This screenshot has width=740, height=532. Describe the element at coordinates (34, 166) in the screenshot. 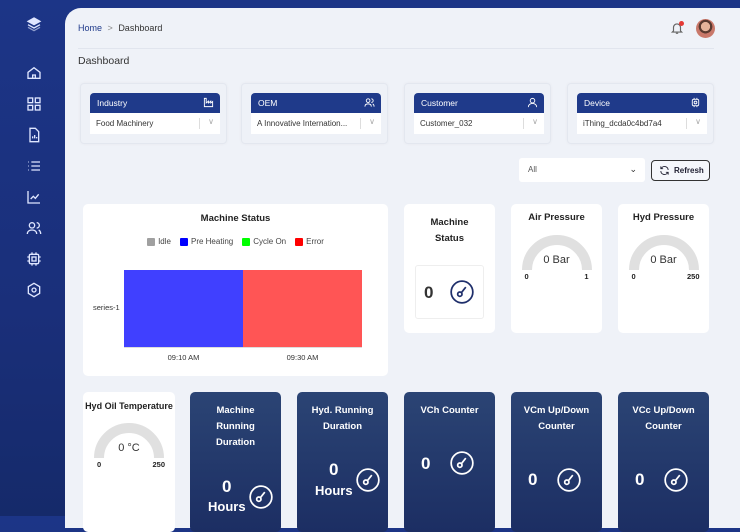

I see `list-icon` at that location.